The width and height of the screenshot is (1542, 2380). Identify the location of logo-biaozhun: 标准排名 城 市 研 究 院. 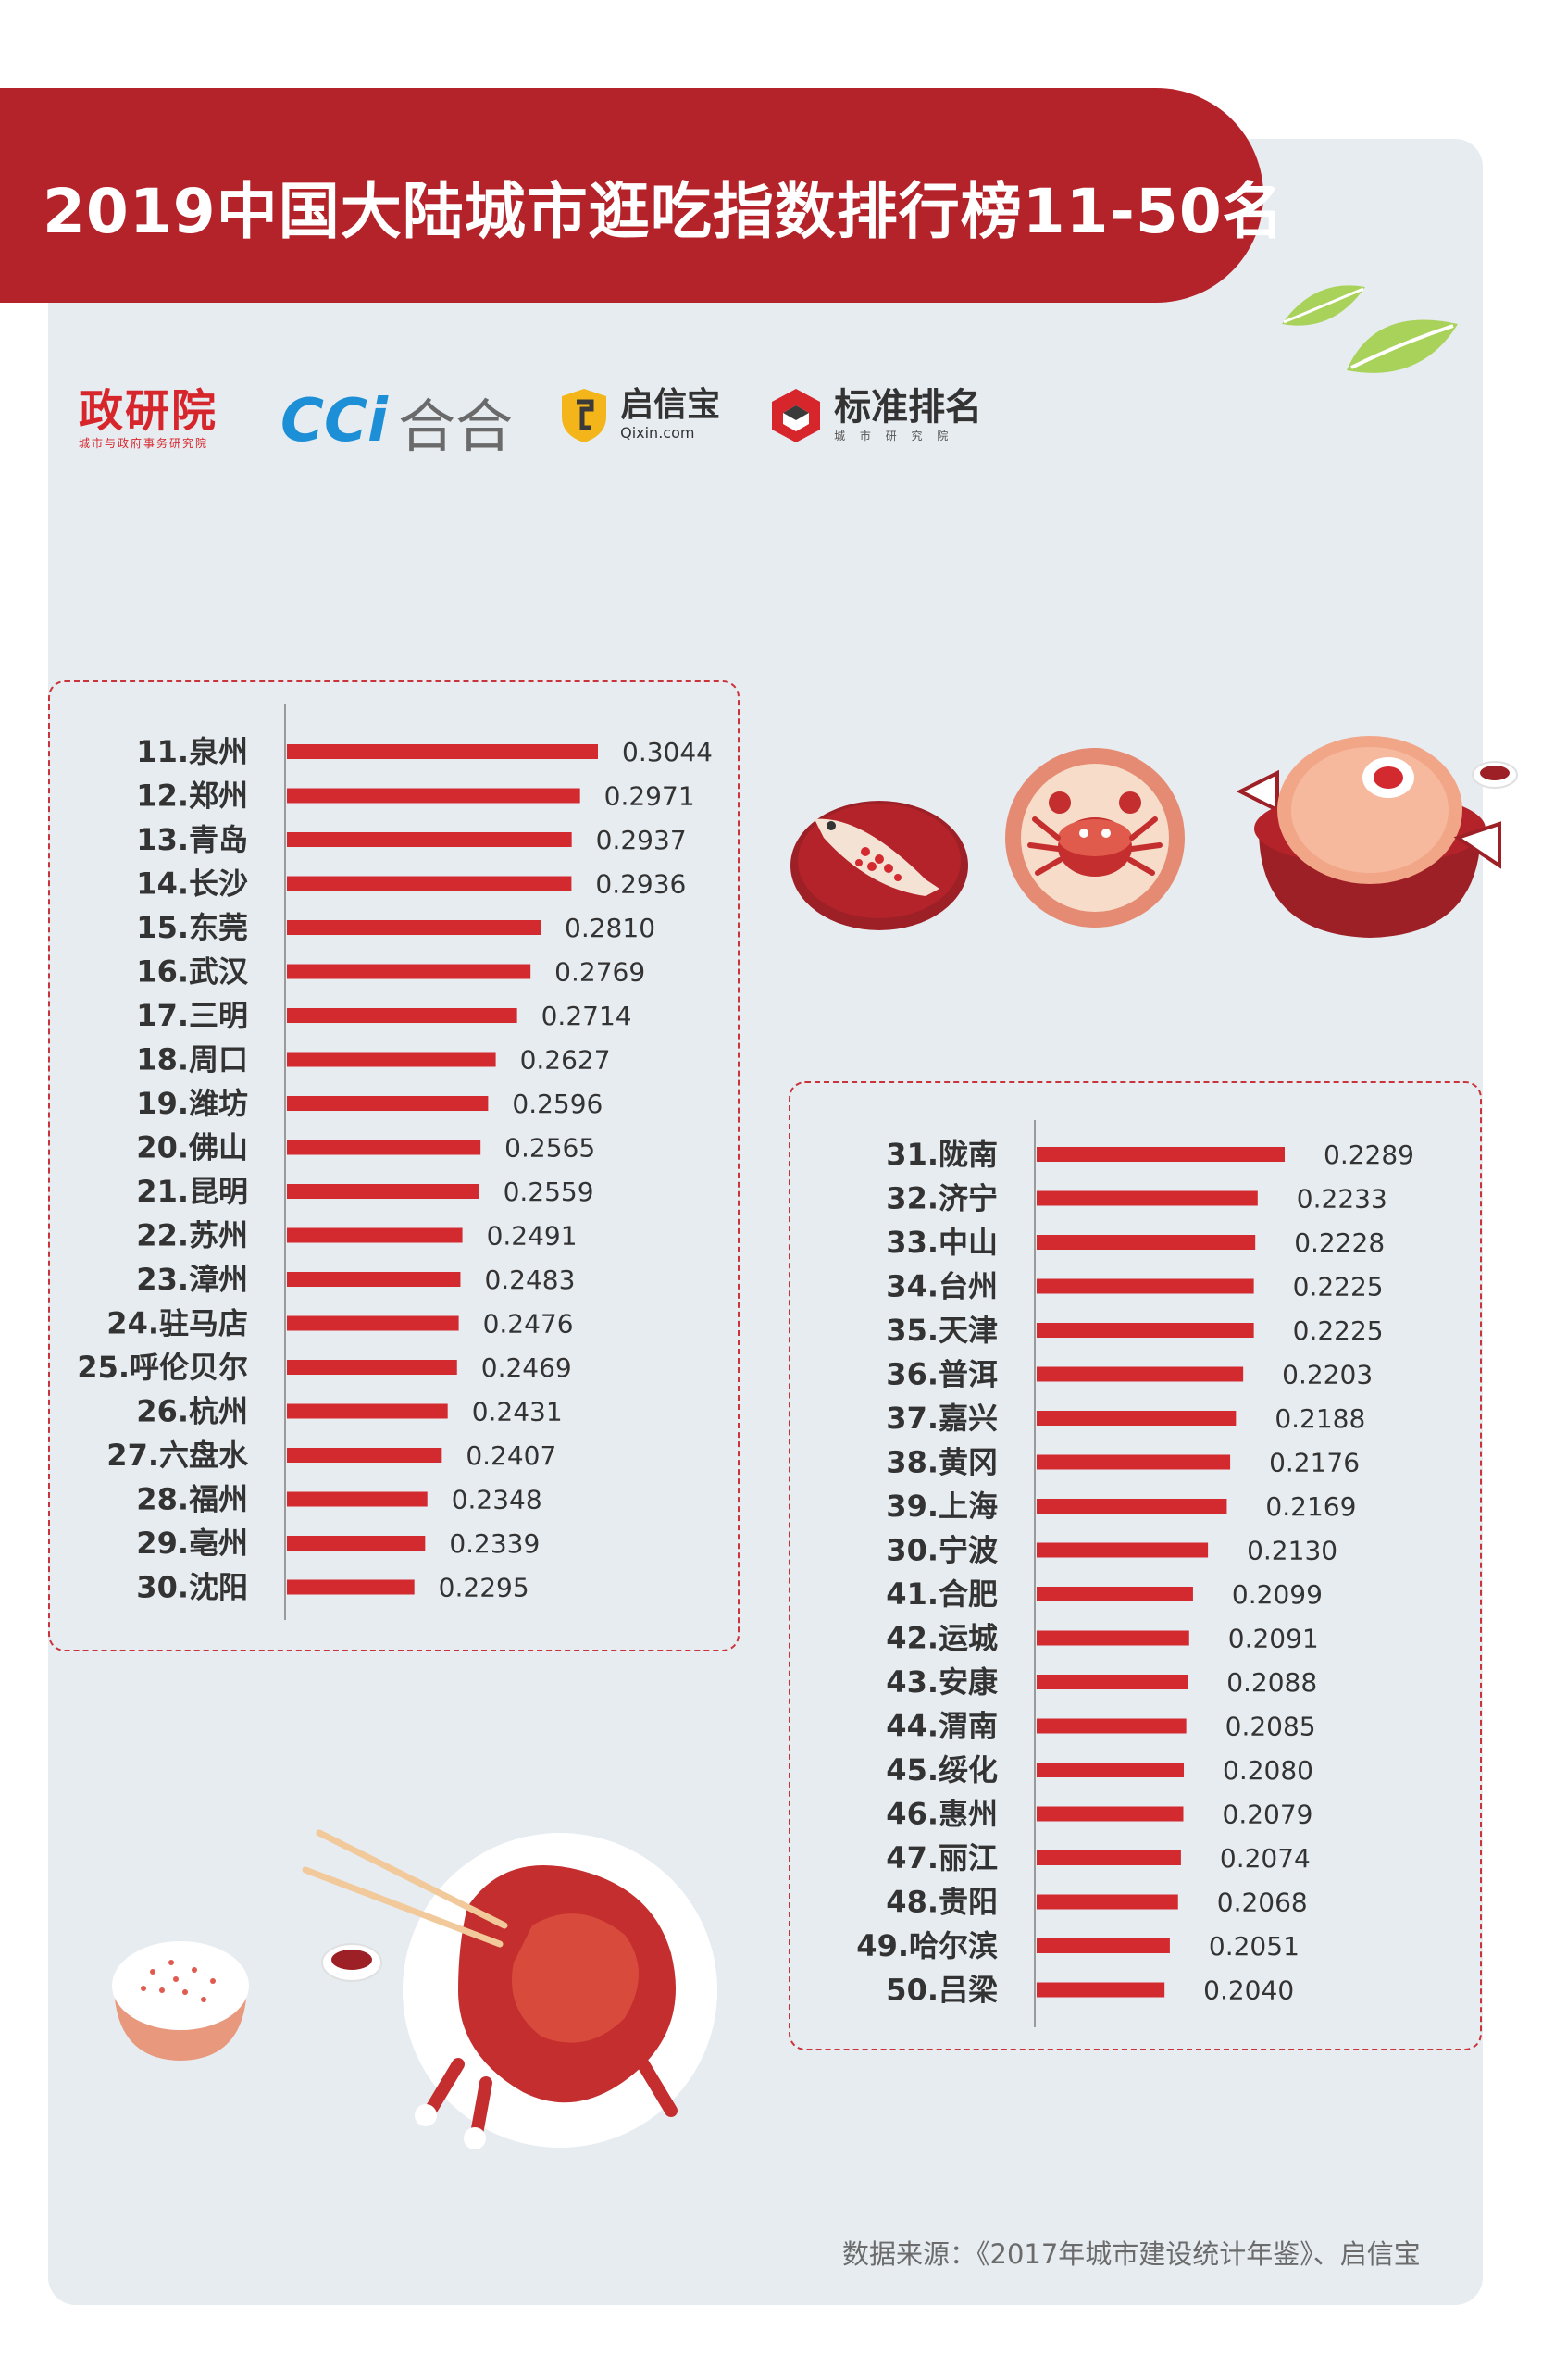
(875, 415).